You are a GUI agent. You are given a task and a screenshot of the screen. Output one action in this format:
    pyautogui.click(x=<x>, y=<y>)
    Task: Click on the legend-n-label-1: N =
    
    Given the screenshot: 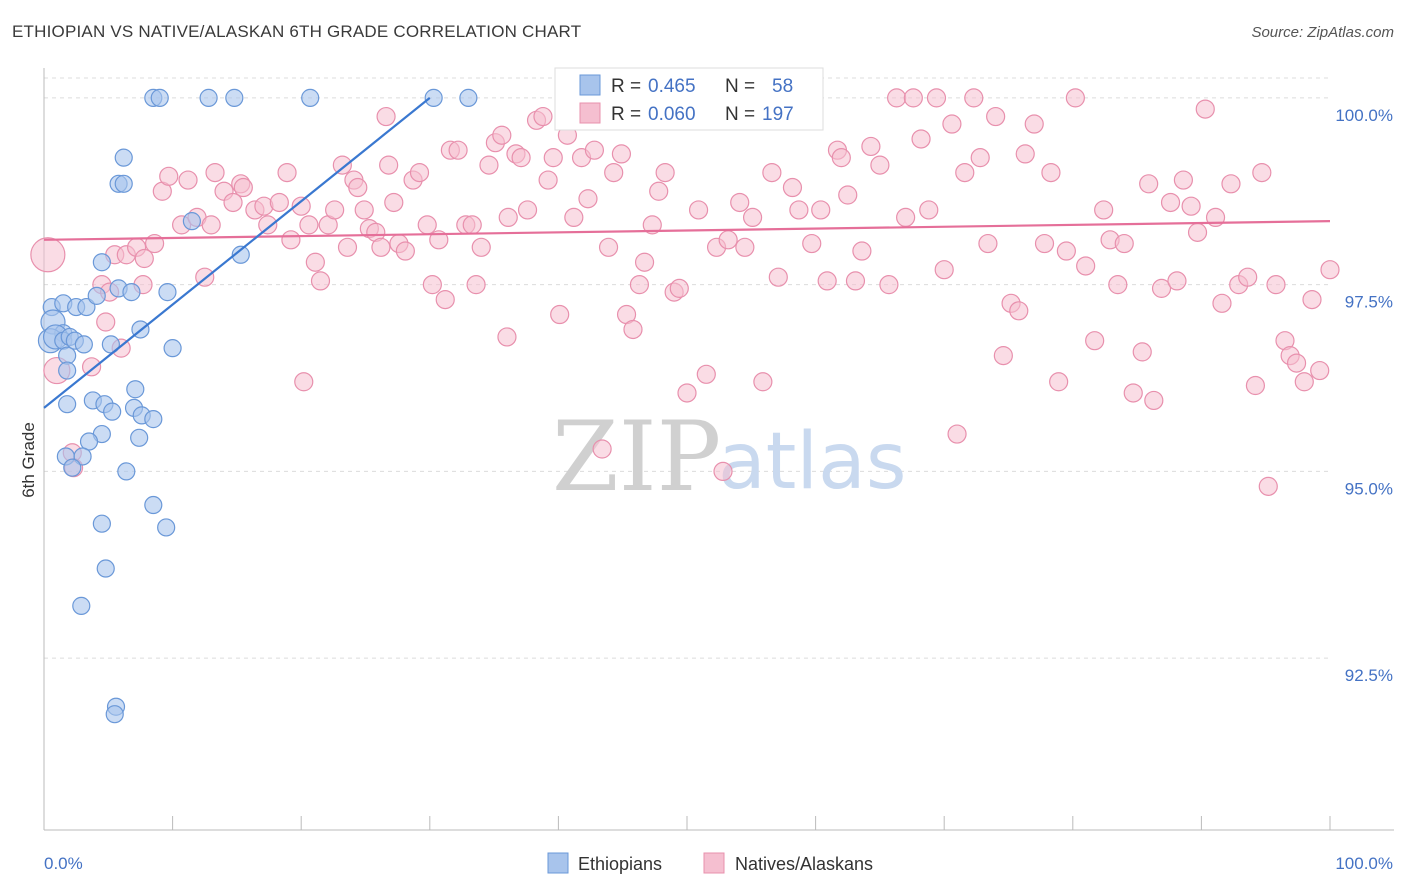 What is the action you would take?
    pyautogui.click(x=740, y=86)
    